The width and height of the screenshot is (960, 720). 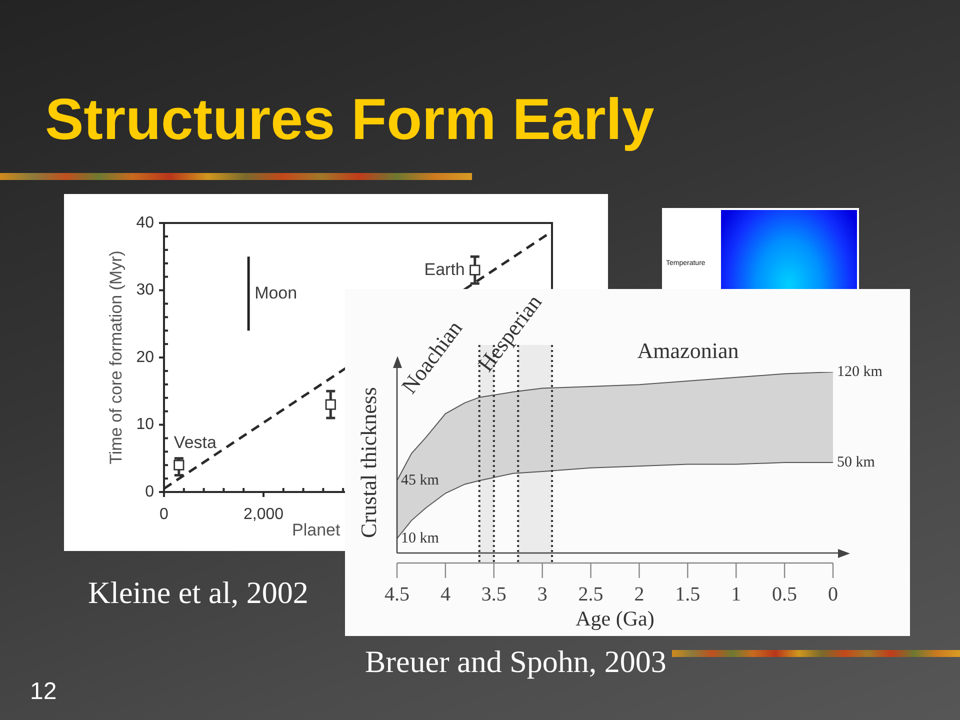 I want to click on text: Structures Form Early, so click(x=349, y=119).